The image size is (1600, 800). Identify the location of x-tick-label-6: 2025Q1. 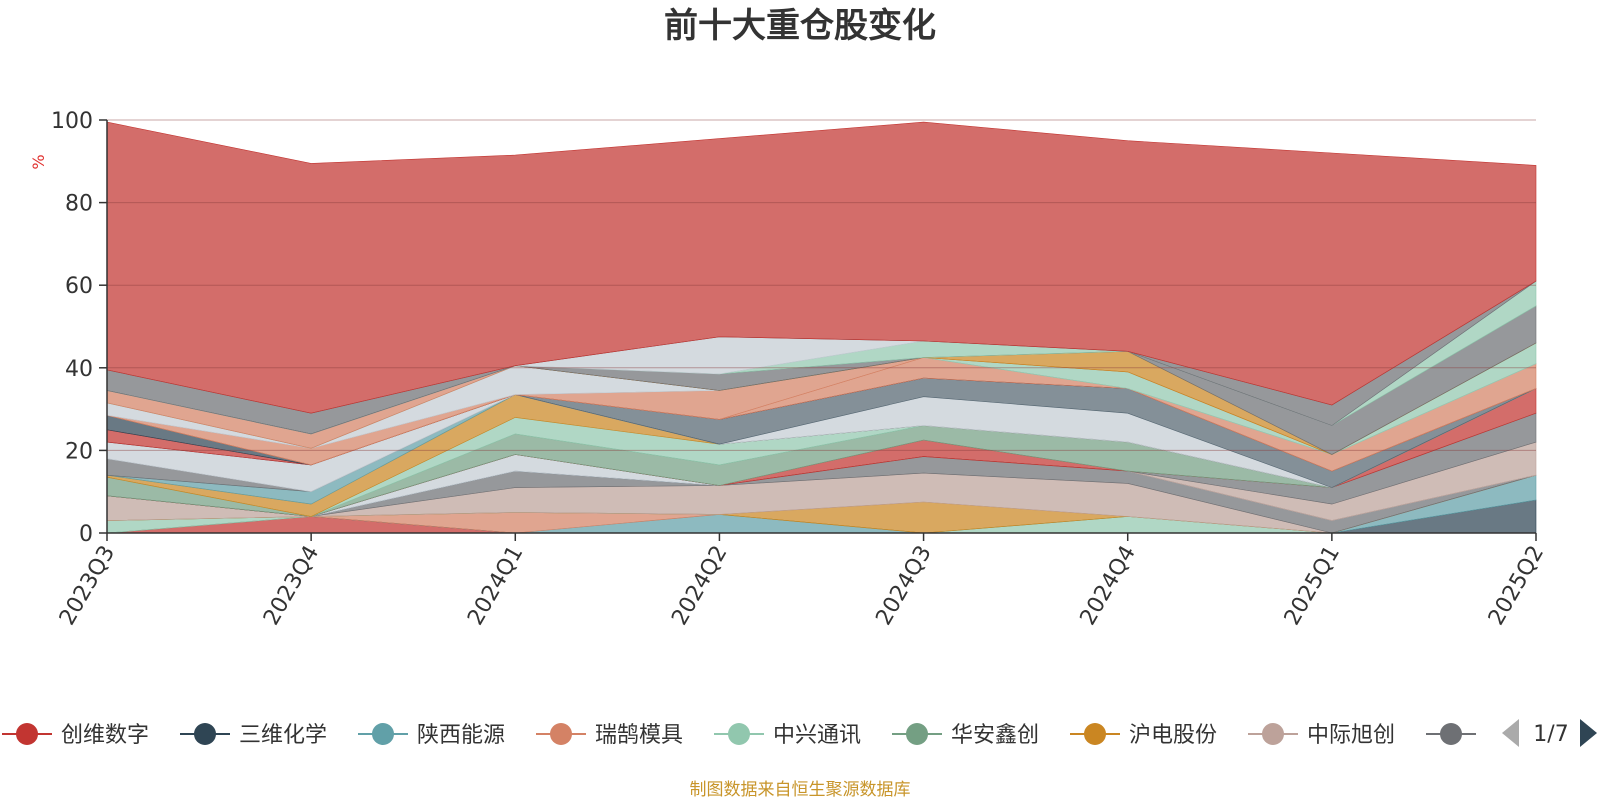
(1312, 586).